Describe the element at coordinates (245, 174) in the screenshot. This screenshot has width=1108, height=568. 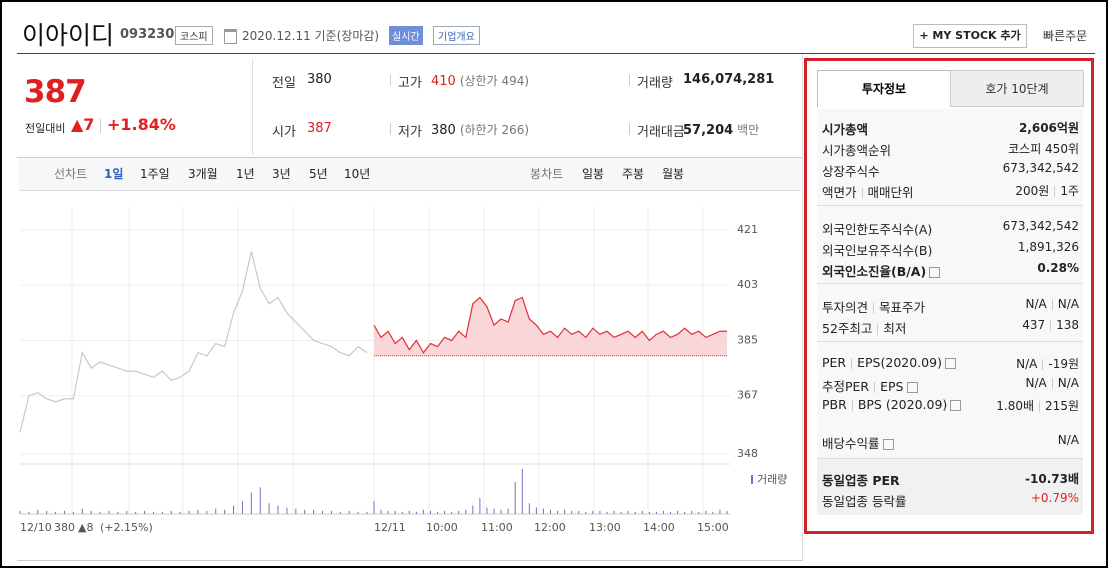
I see `period-tab: 1년` at that location.